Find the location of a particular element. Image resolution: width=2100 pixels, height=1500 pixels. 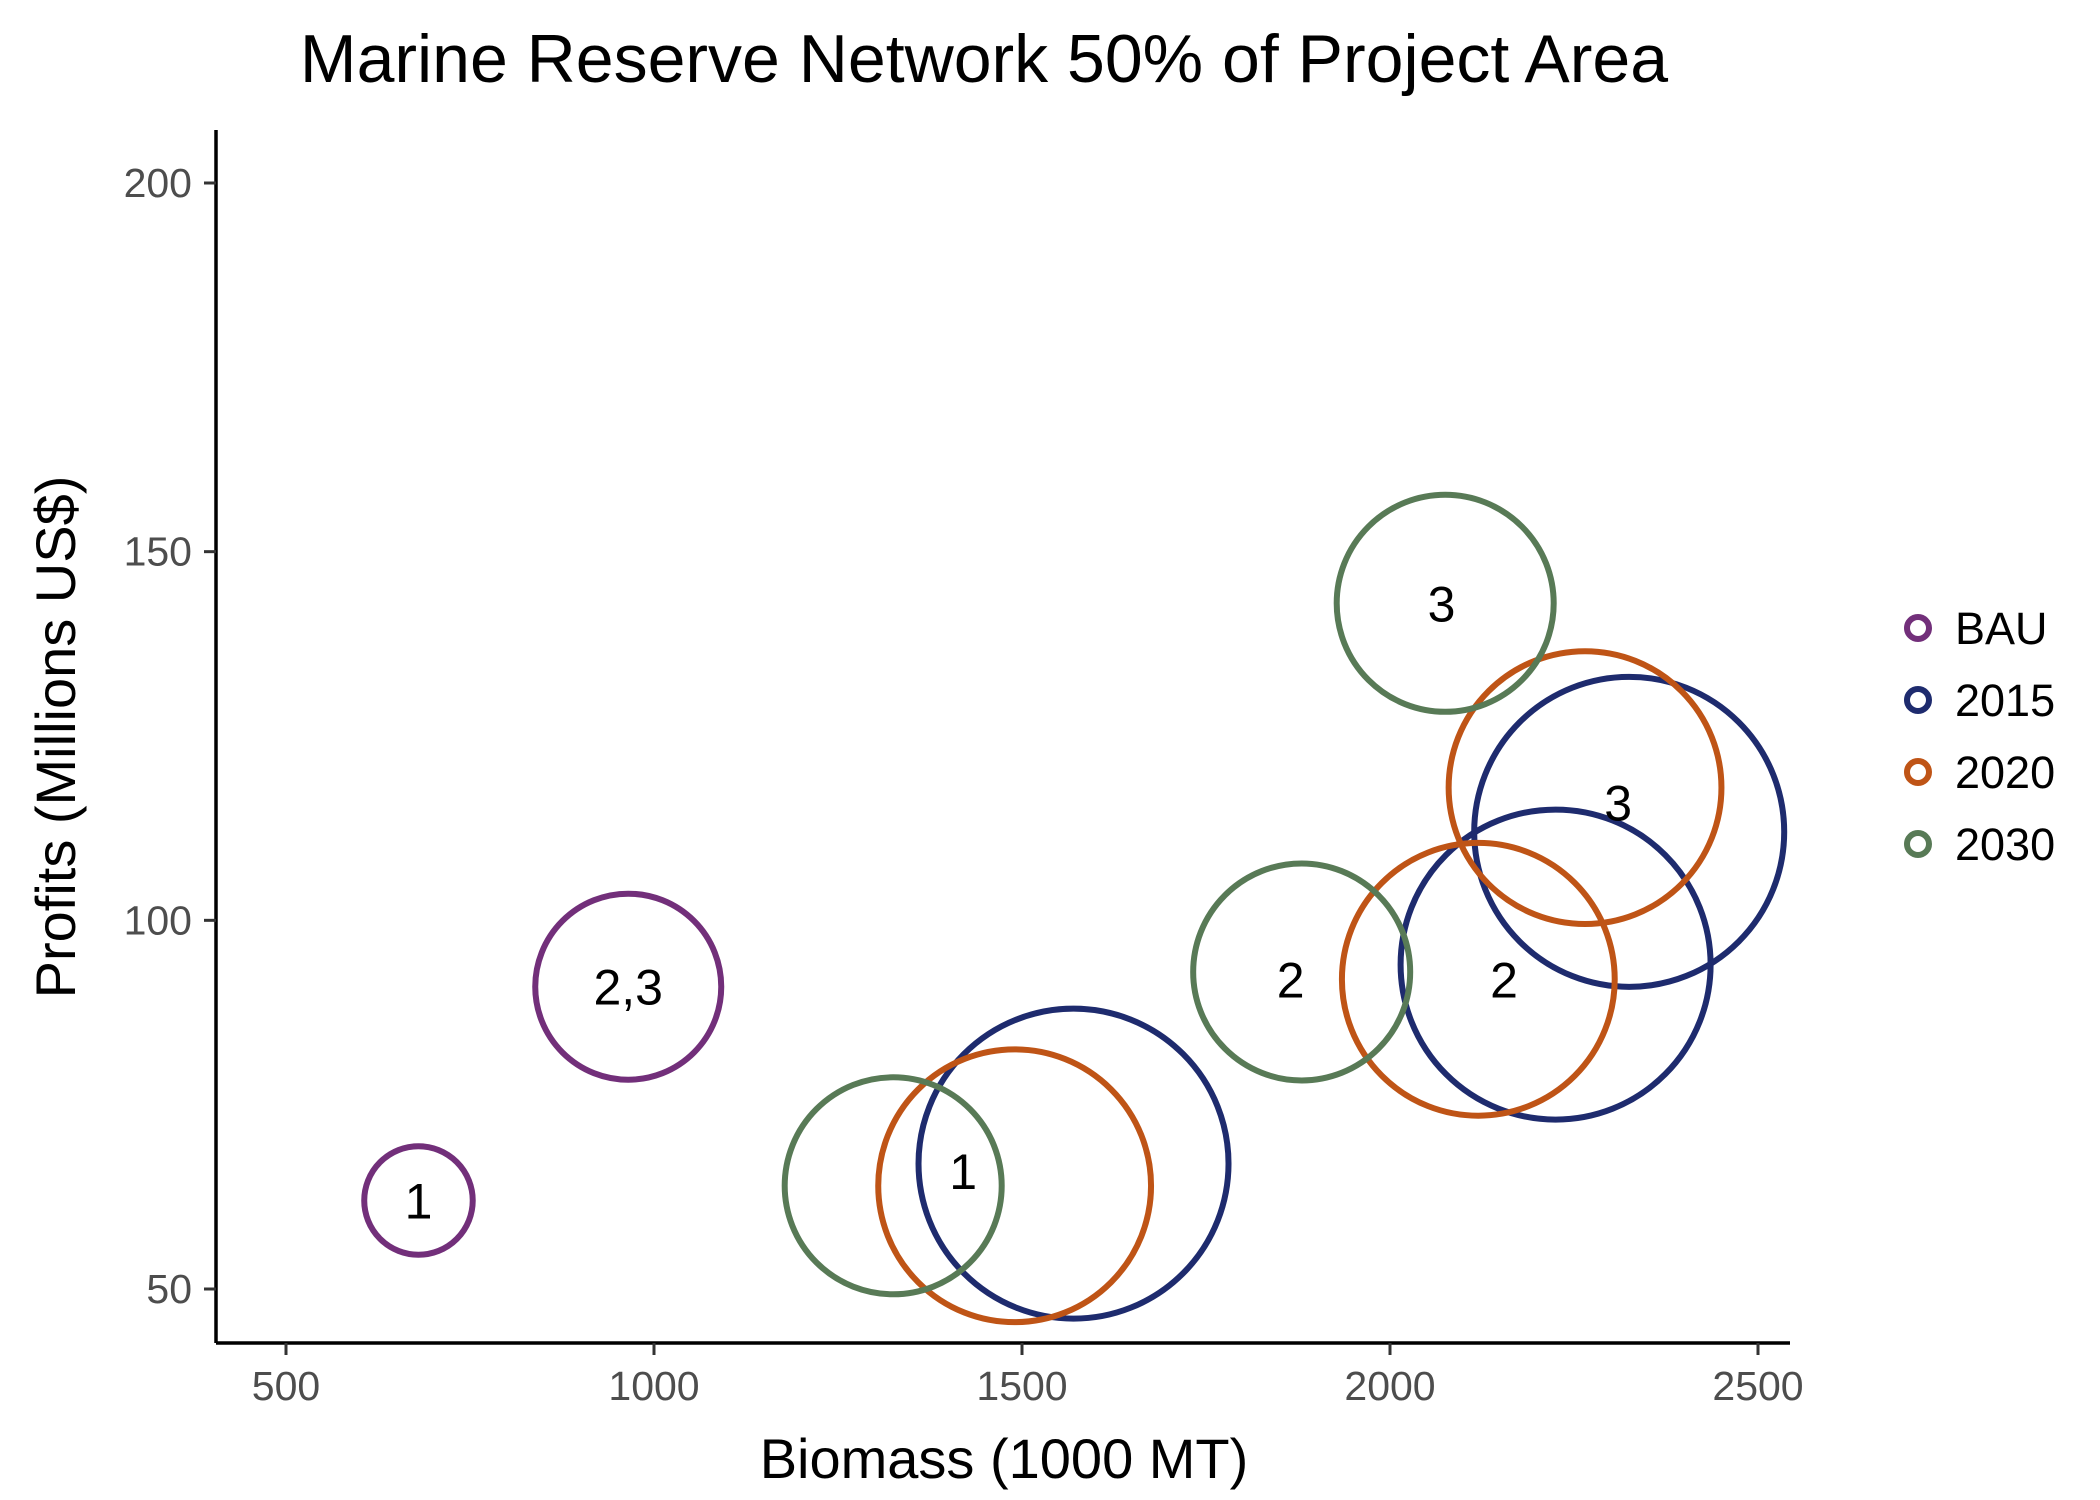

y-tick-label: 150 is located at coordinates (158, 552).